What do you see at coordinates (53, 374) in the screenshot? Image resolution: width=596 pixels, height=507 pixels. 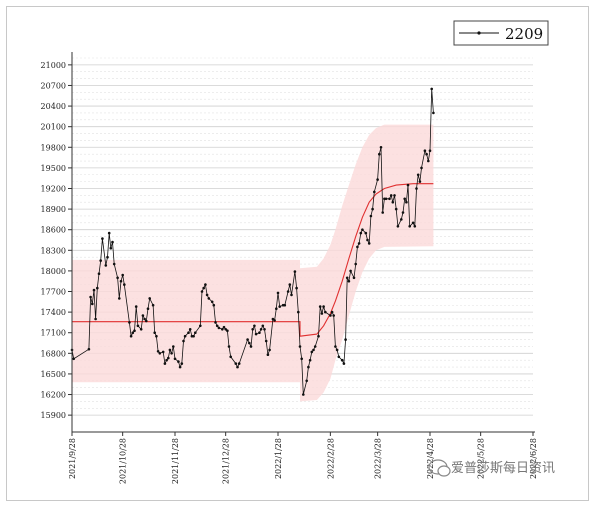 I see `y-tick-label: 16500` at bounding box center [53, 374].